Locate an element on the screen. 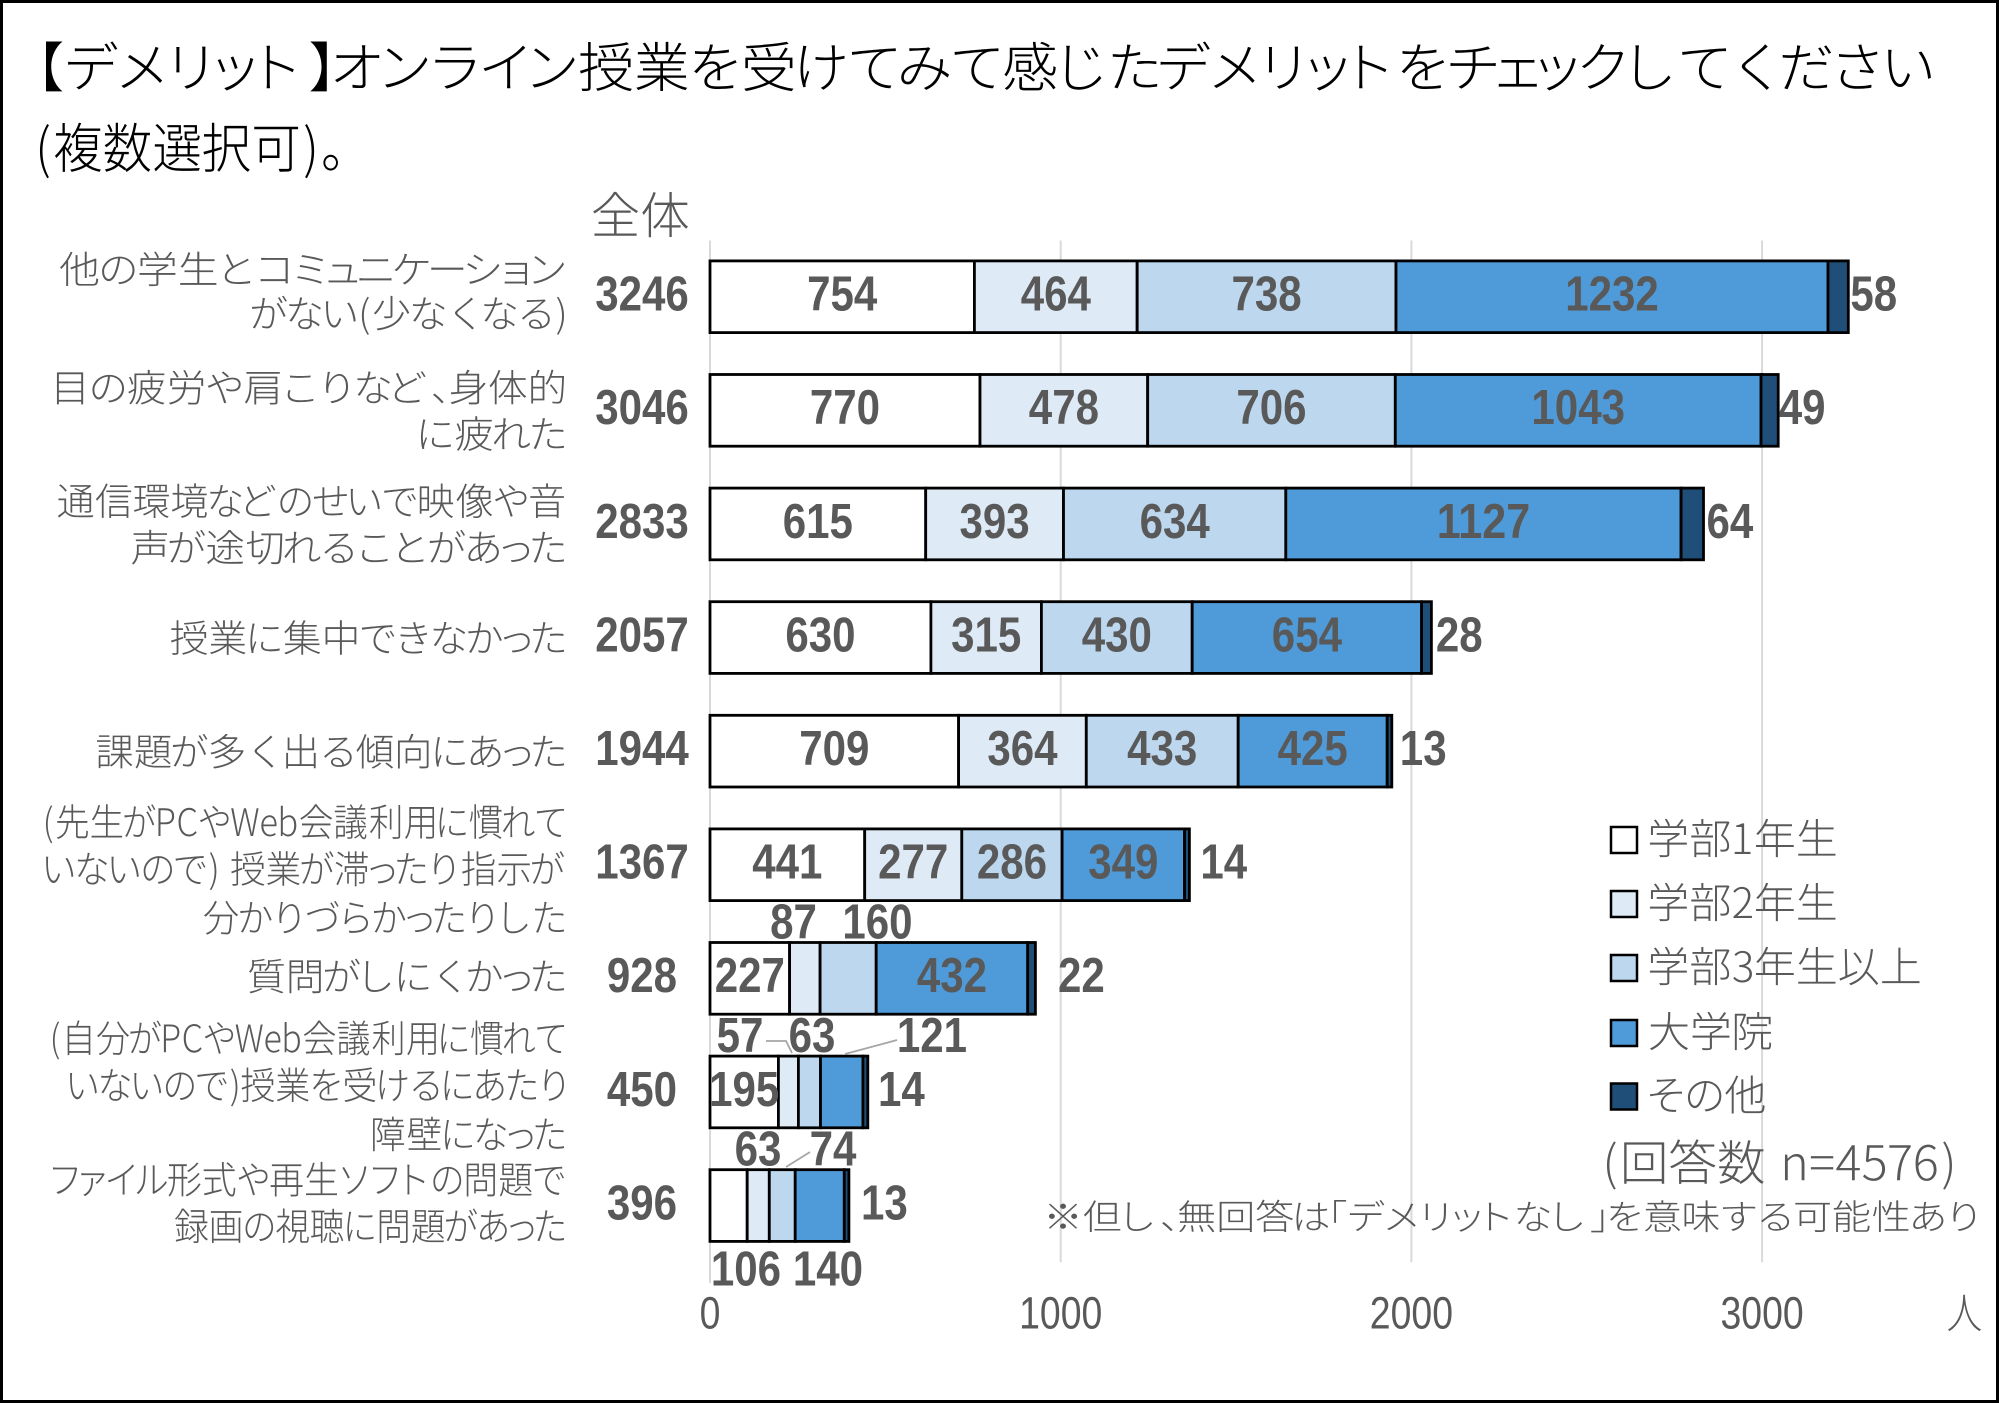 Image resolution: width=1999 pixels, height=1403 pixels. svg-text: 425 is located at coordinates (1313, 749).